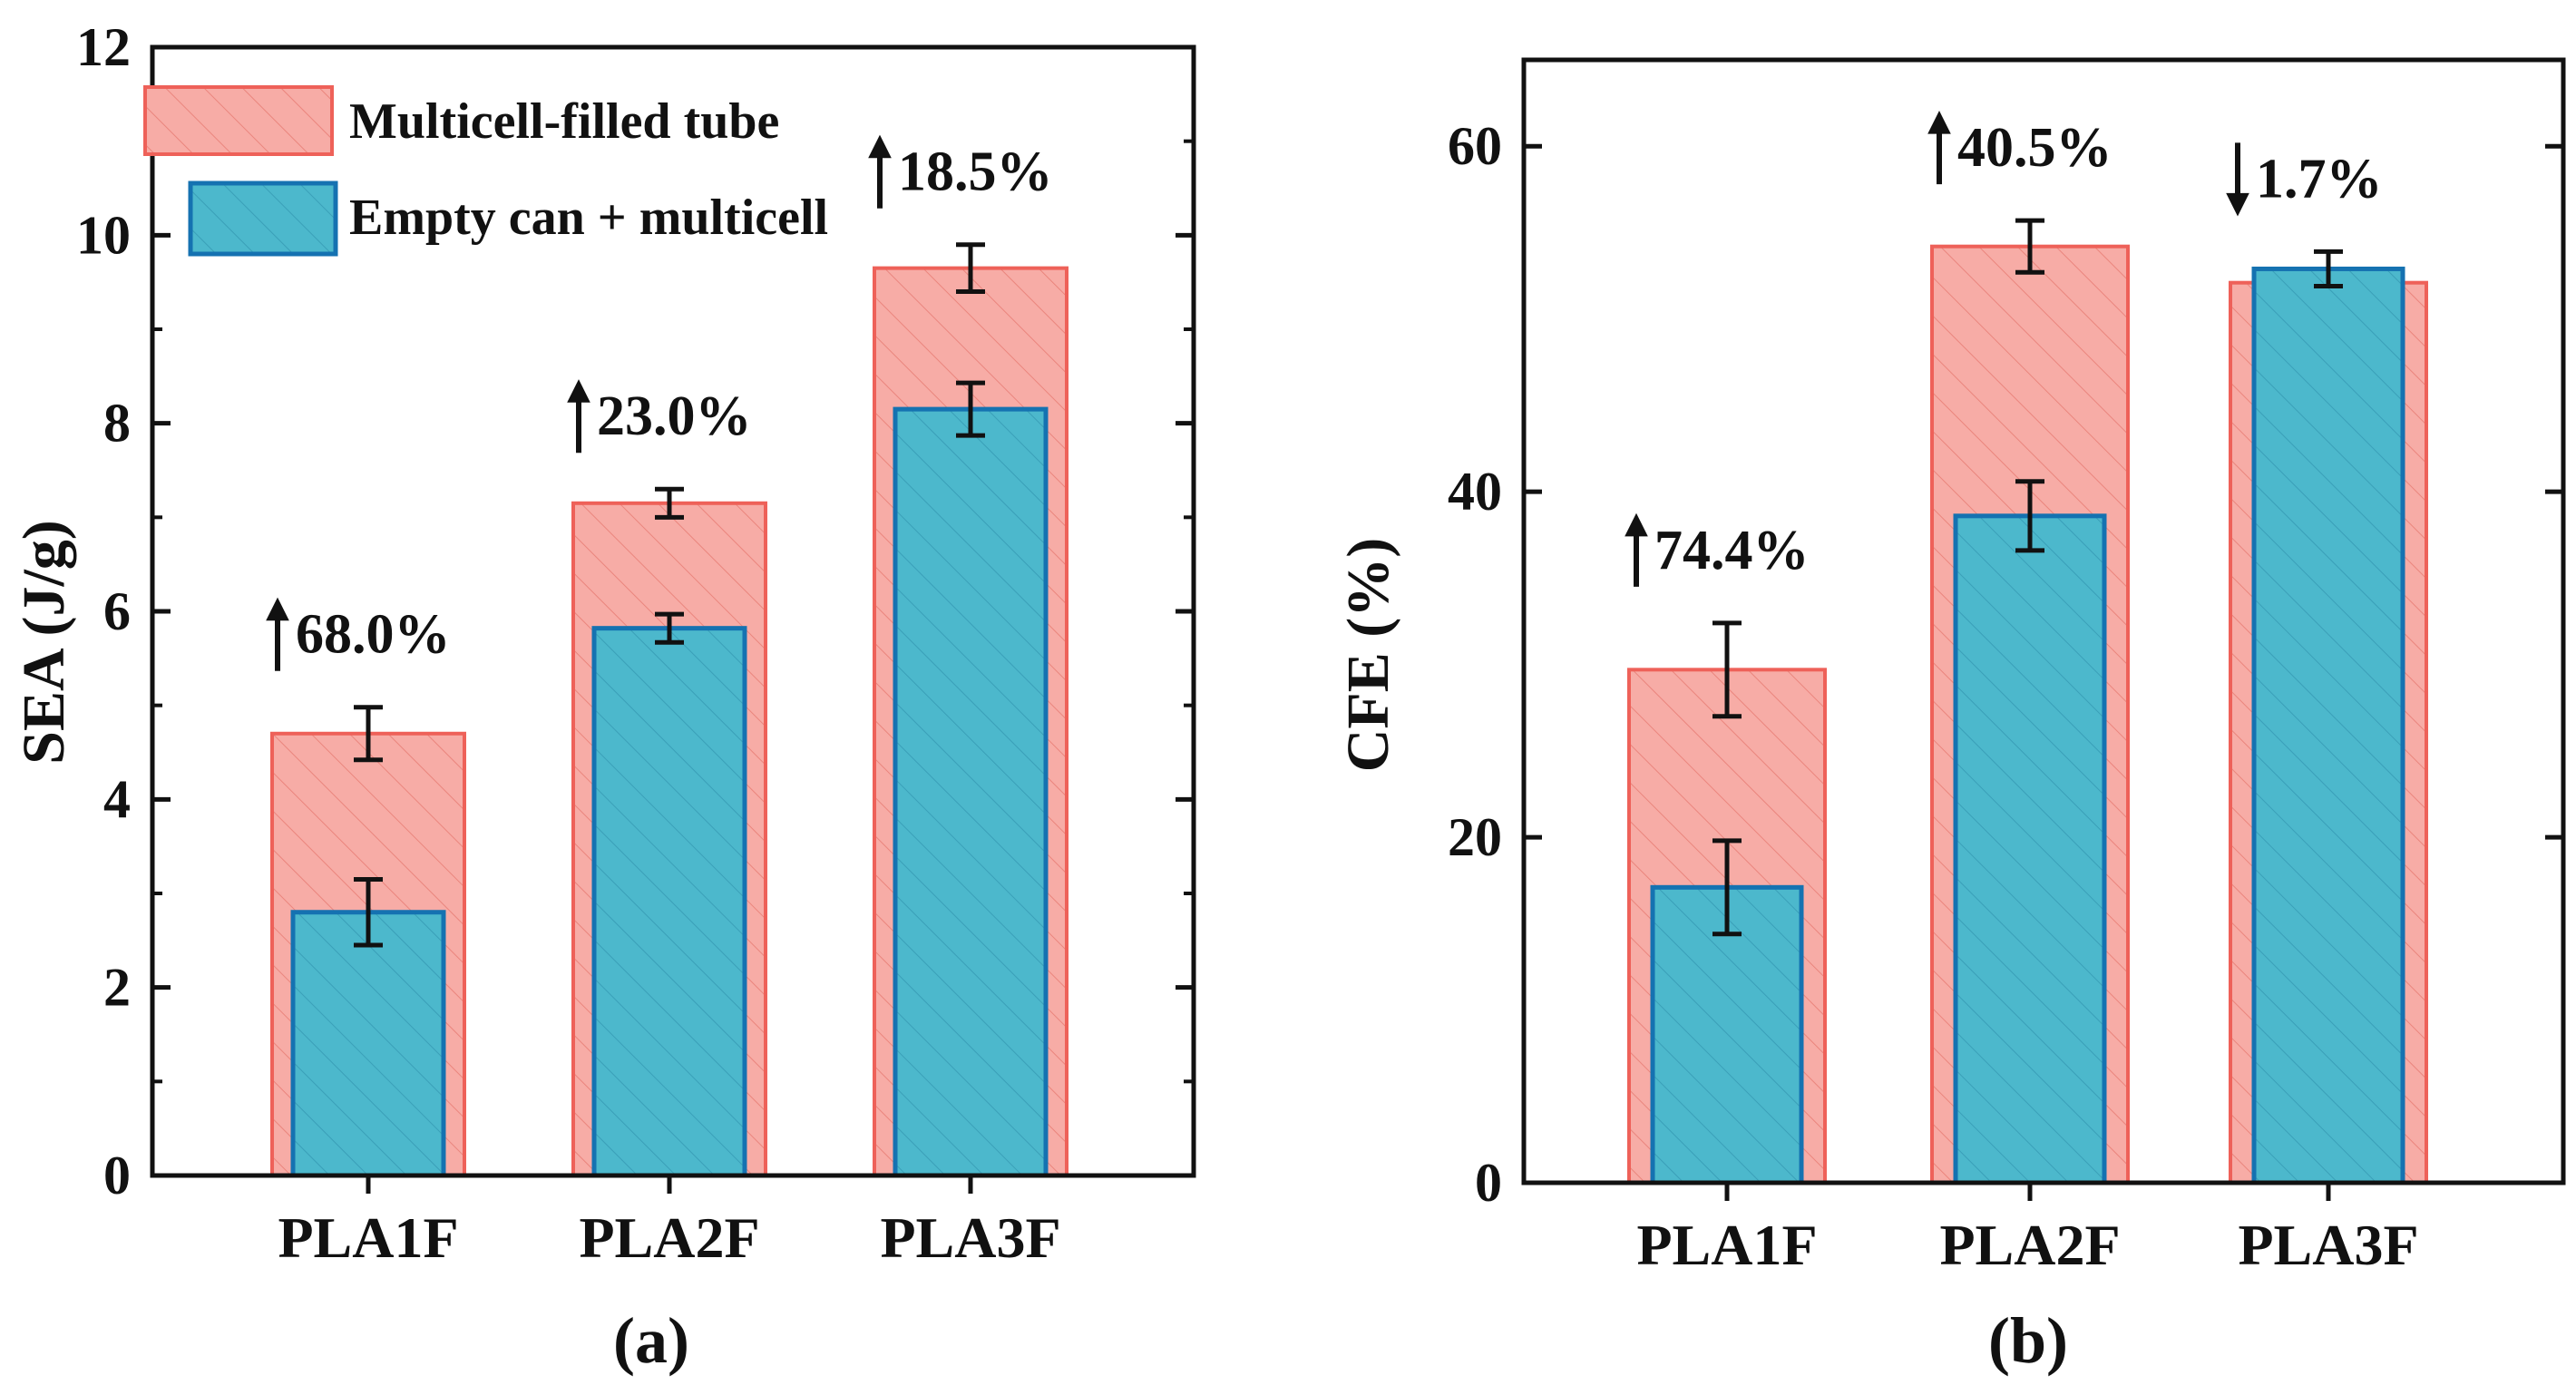  Describe the element at coordinates (368, 1044) in the screenshot. I see `bar-empty-can-multicell-pla1f` at that location.